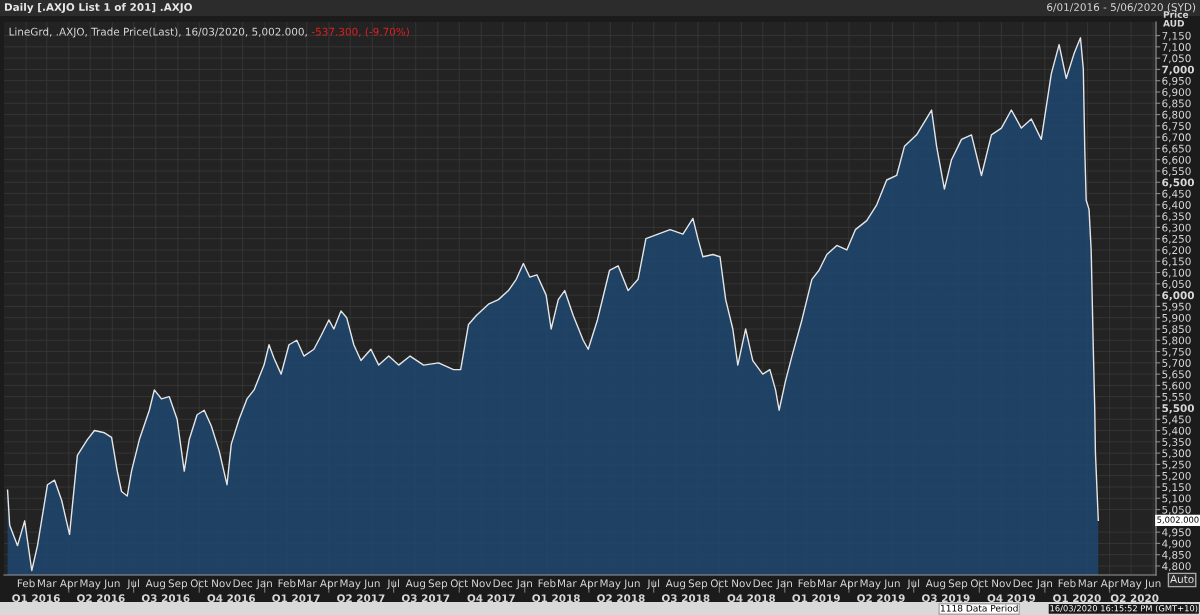 The height and width of the screenshot is (615, 1200). What do you see at coordinates (1176, 431) in the screenshot?
I see `y-tick-label: 5,400` at bounding box center [1176, 431].